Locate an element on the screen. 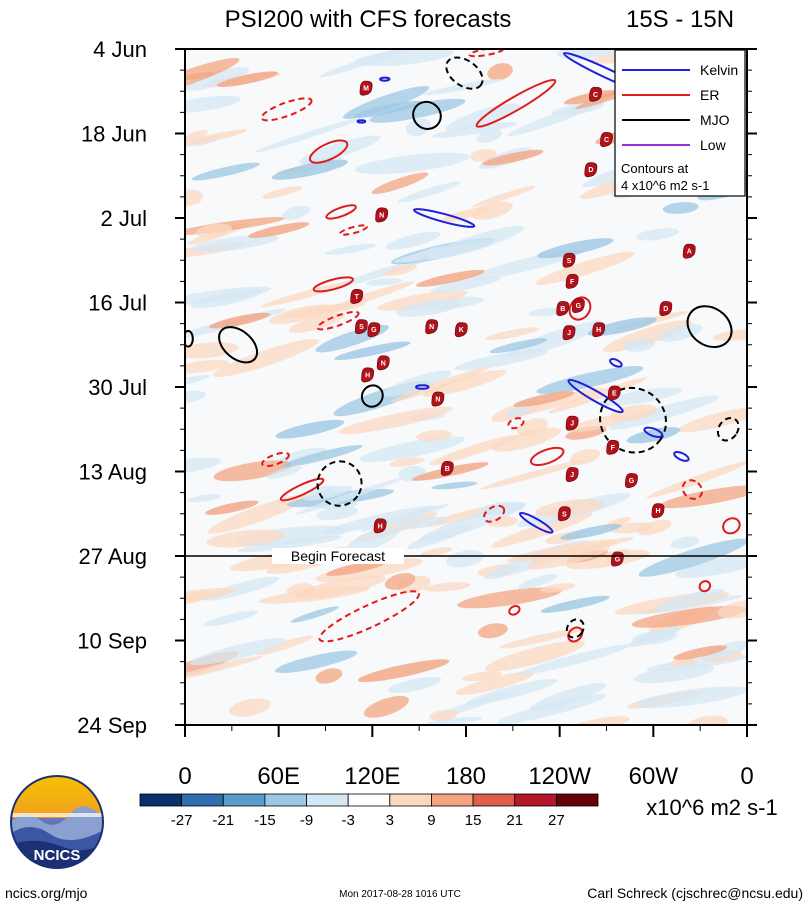 The width and height of the screenshot is (809, 907). colorbar: -27 -21 -15 -9 -3 3 9 15 21 27 is located at coordinates (369, 811).